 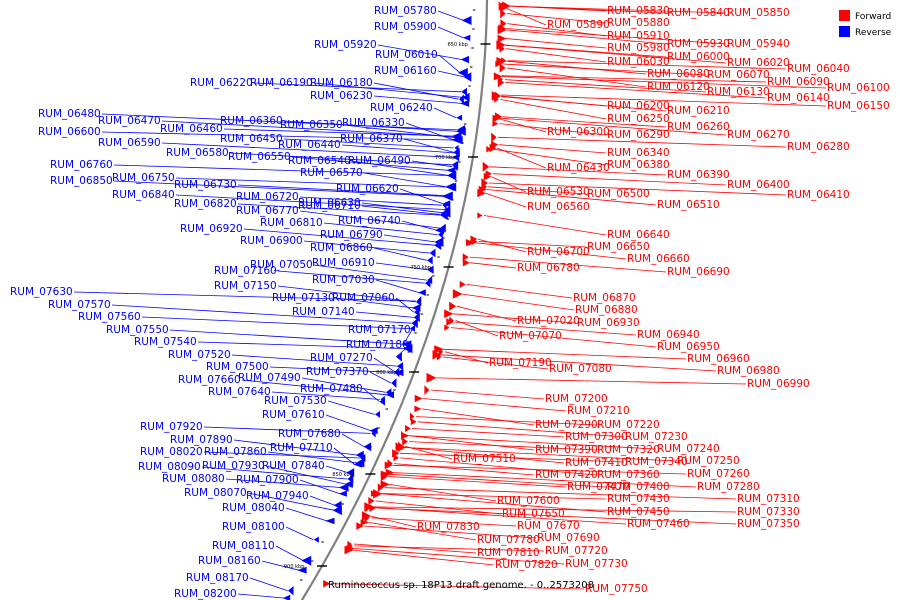 What do you see at coordinates (371, 139) in the screenshot?
I see `reverse-gene-label: RUM_06370` at bounding box center [371, 139].